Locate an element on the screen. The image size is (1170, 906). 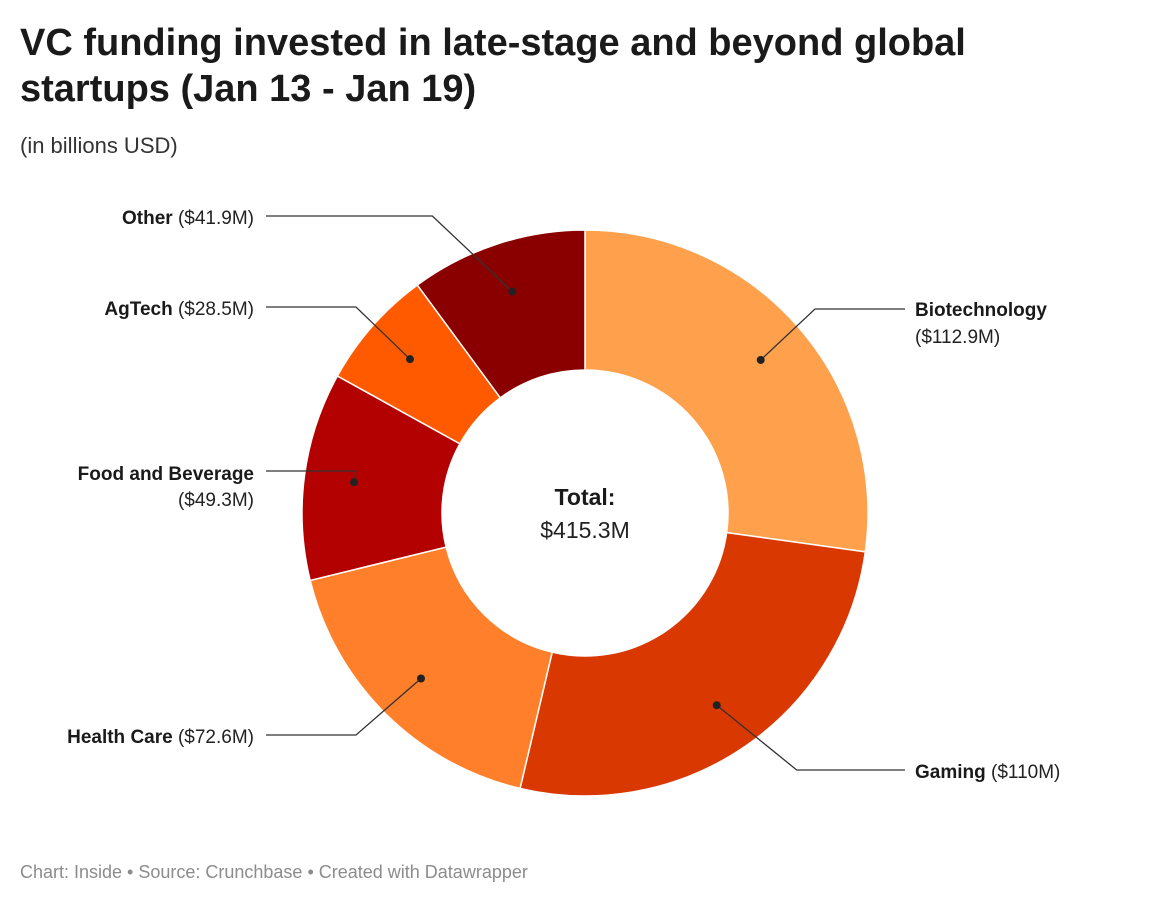
label-name-health-care: Health Care is located at coordinates (122, 737).